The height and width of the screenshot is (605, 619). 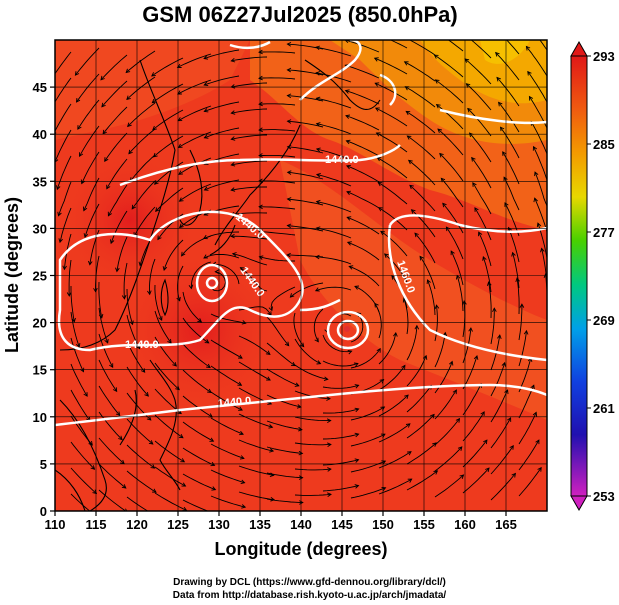 I want to click on colorbar-min-arrow, so click(x=579, y=503).